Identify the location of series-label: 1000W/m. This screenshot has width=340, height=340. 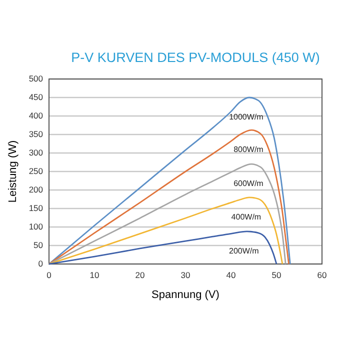
(246, 117).